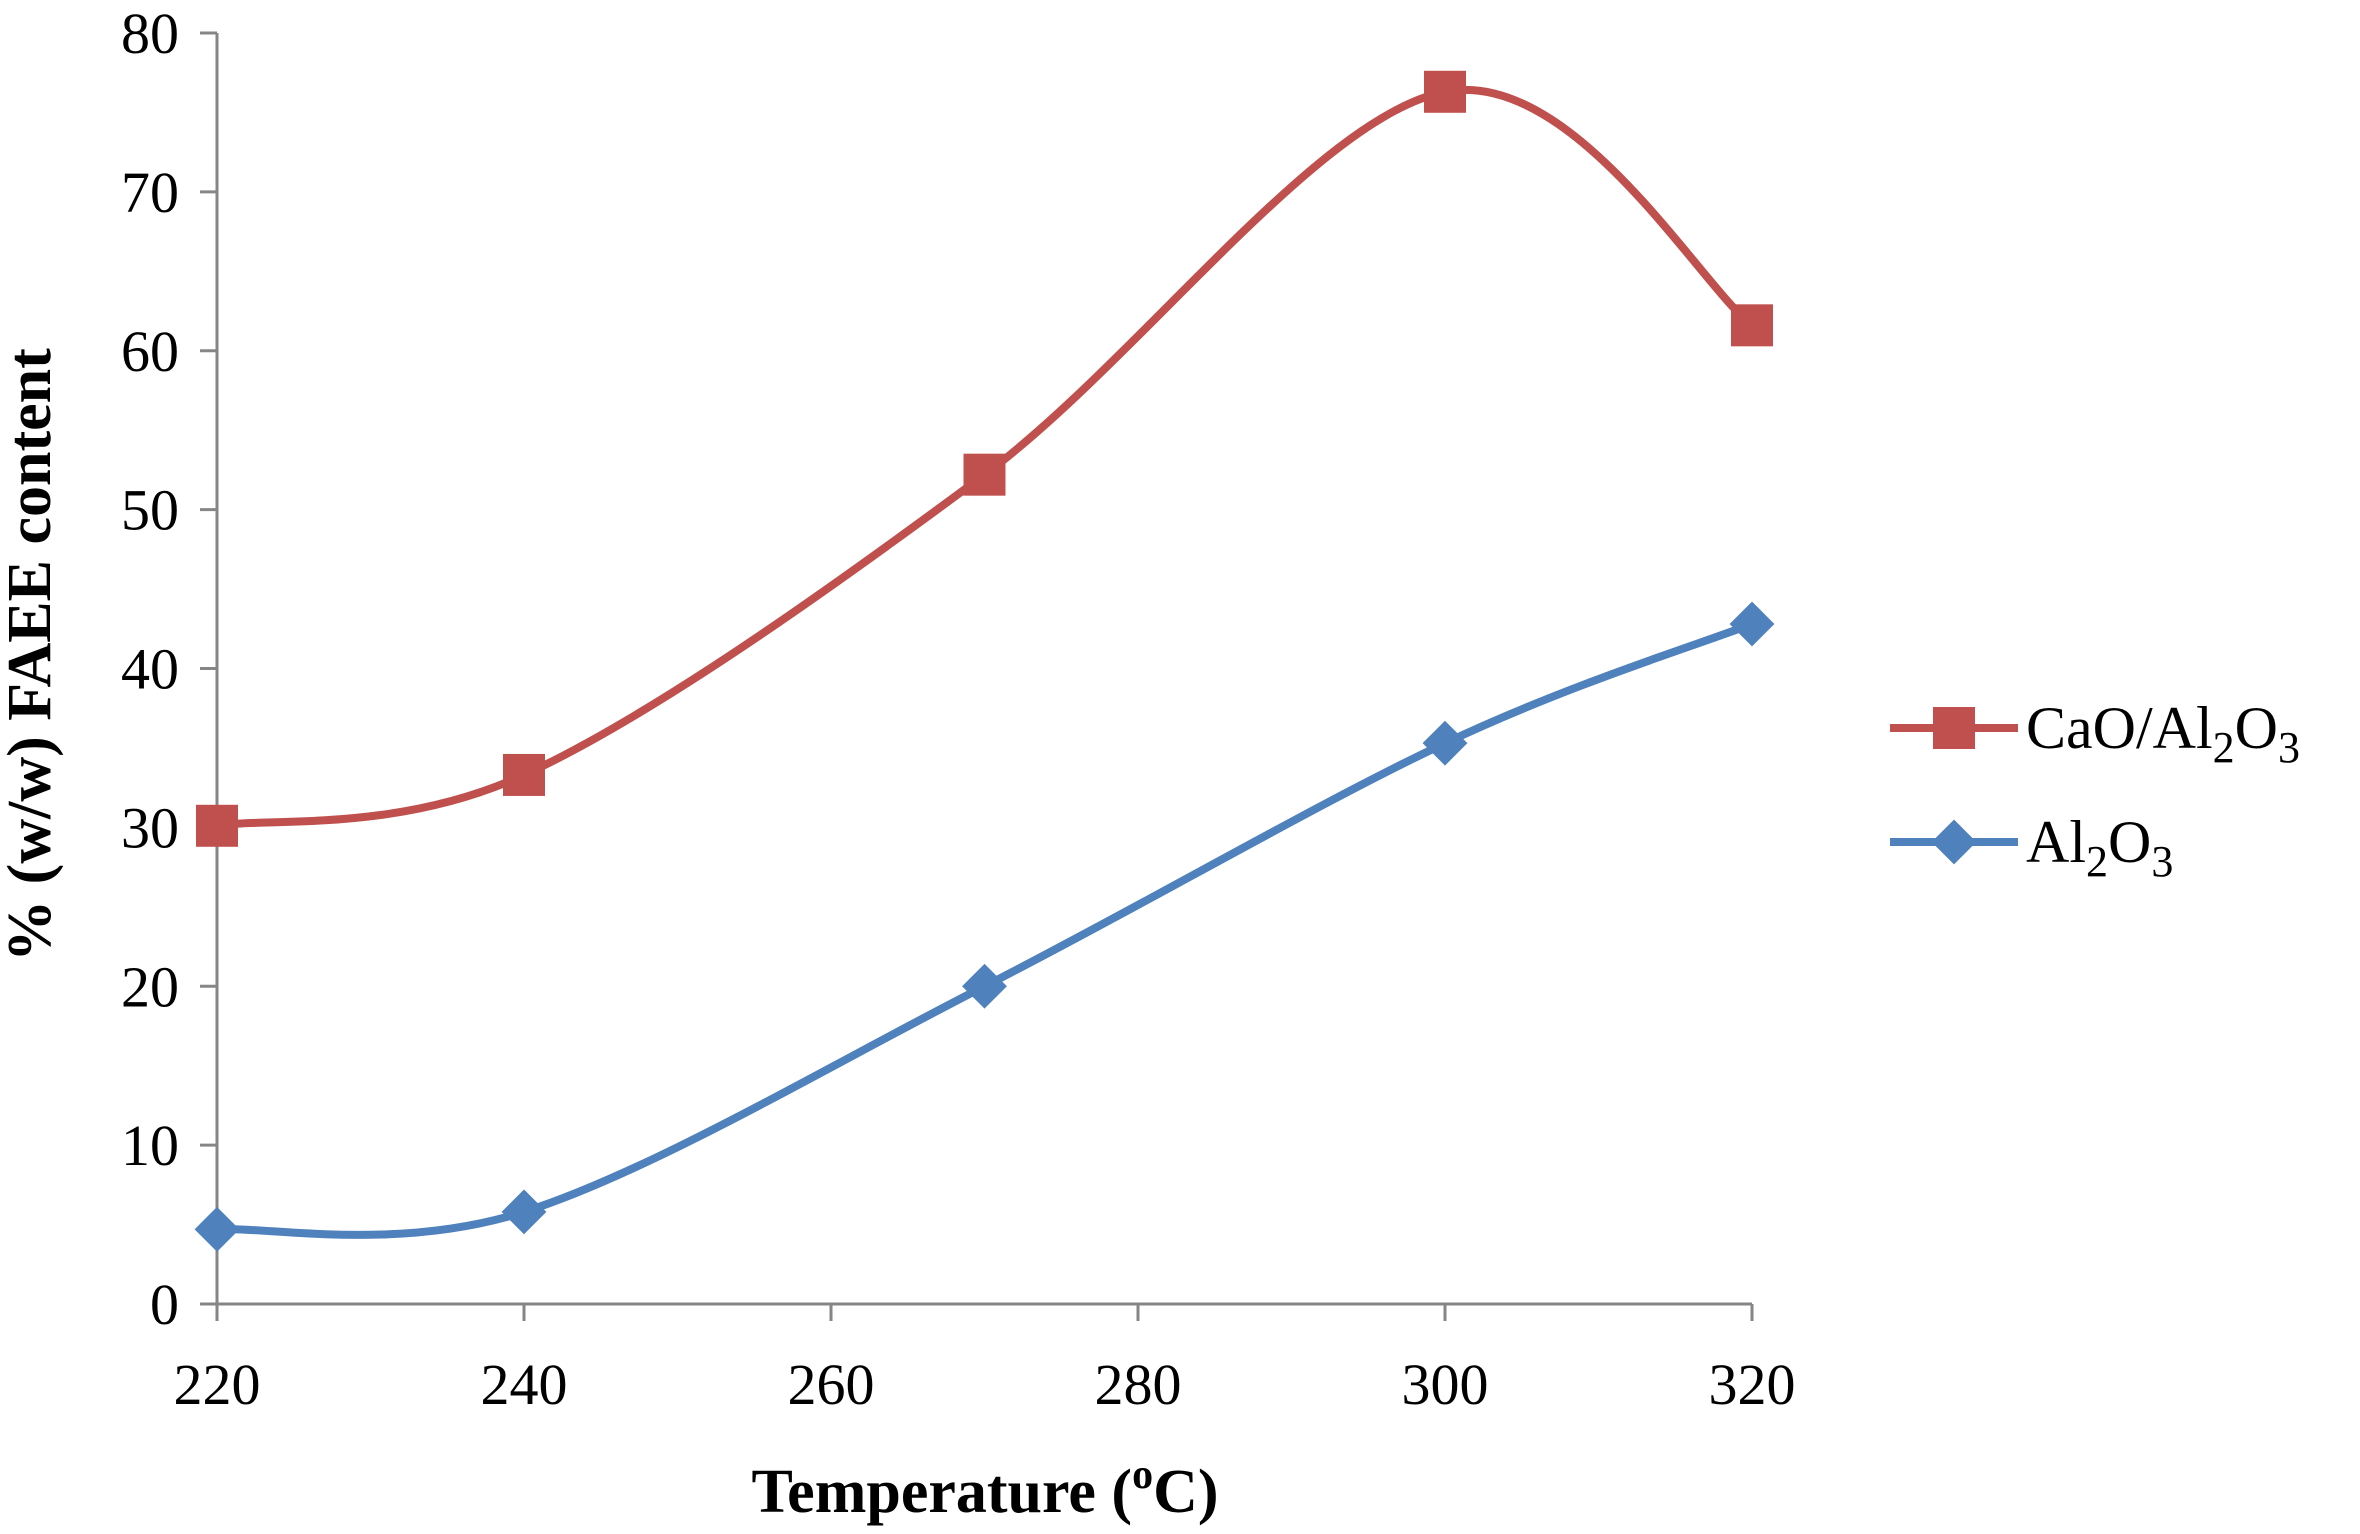 Image resolution: width=2360 pixels, height=1534 pixels. I want to click on x-axis-title-text: C), so click(1185, 1492).